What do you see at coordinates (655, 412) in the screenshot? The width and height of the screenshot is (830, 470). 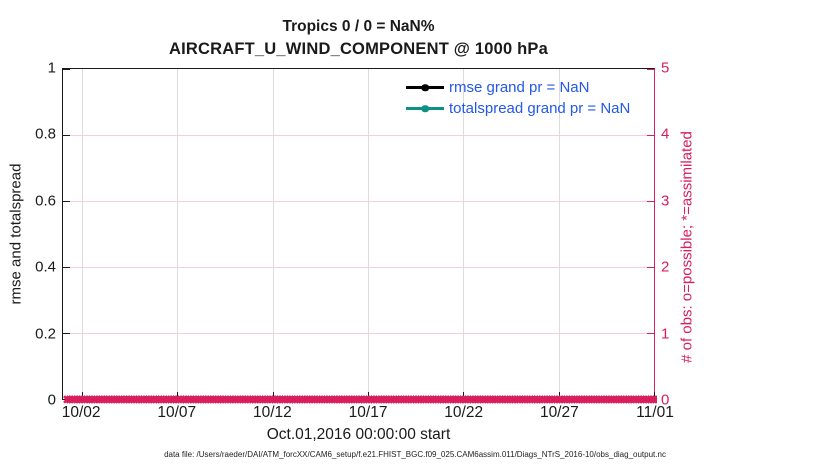 I see `x-tick-label: 11/01` at bounding box center [655, 412].